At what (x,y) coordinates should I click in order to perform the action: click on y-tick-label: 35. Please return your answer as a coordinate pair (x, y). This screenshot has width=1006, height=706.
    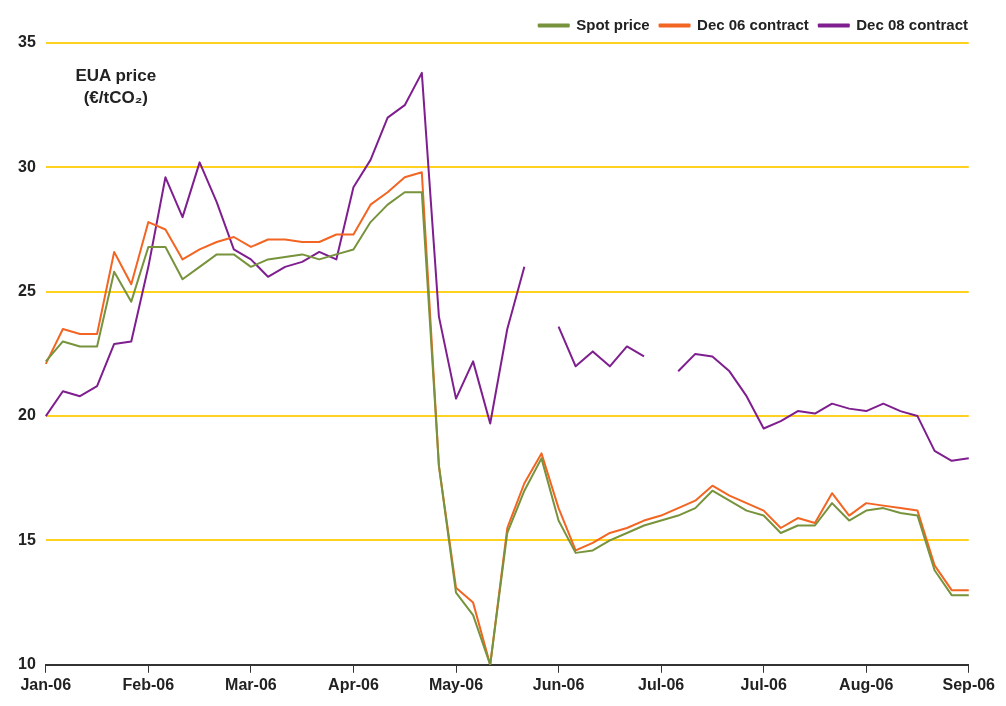
    Looking at the image, I should click on (27, 42).